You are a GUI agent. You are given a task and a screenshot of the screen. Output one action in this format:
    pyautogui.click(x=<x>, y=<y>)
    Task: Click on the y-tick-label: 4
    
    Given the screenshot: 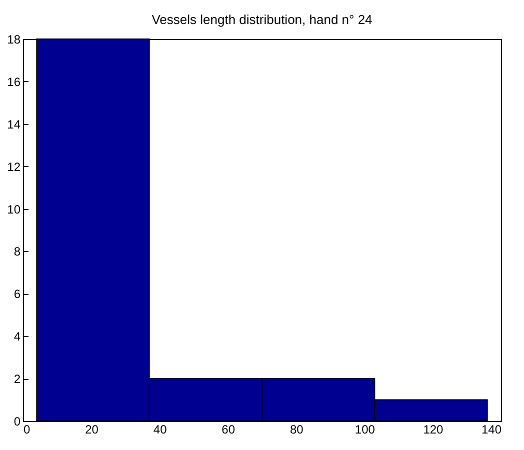 What is the action you would take?
    pyautogui.click(x=17, y=337)
    